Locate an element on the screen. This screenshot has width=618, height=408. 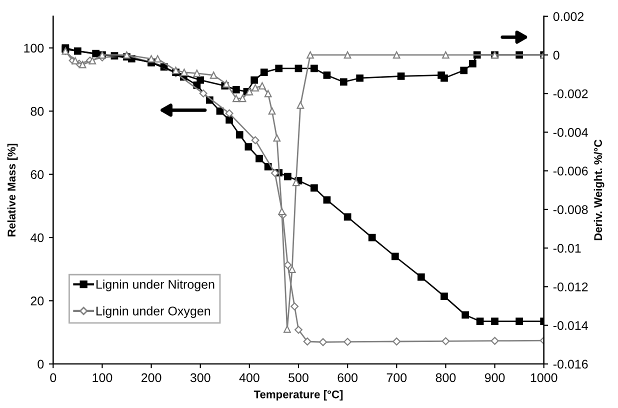
x-tick-label: 300 is located at coordinates (200, 377).